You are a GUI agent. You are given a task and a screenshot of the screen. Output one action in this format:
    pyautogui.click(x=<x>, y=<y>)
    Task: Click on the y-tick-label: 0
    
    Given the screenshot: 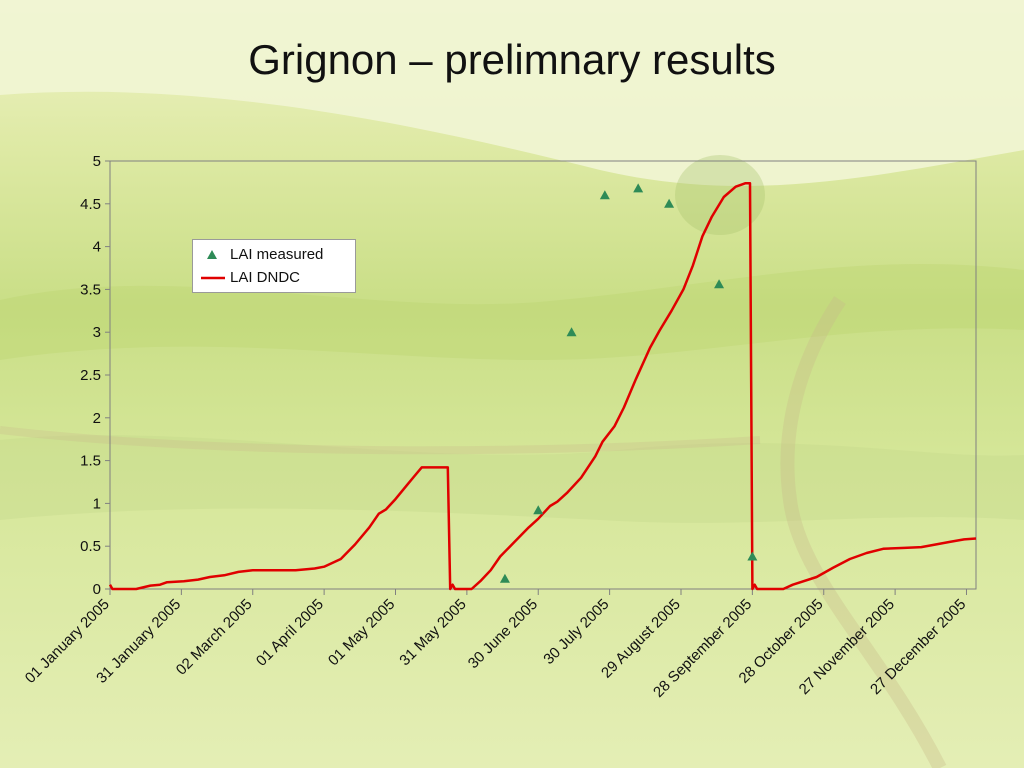 What is the action you would take?
    pyautogui.click(x=97, y=589)
    